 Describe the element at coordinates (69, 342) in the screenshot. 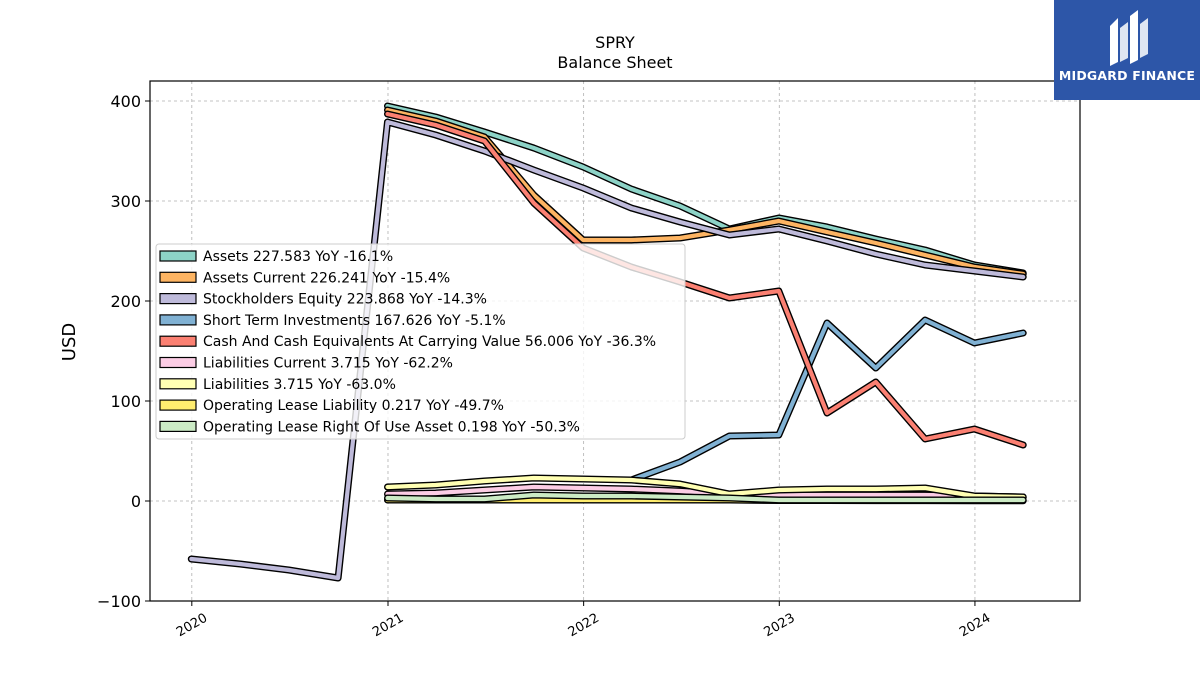

I see `y-axis-label: USD` at that location.